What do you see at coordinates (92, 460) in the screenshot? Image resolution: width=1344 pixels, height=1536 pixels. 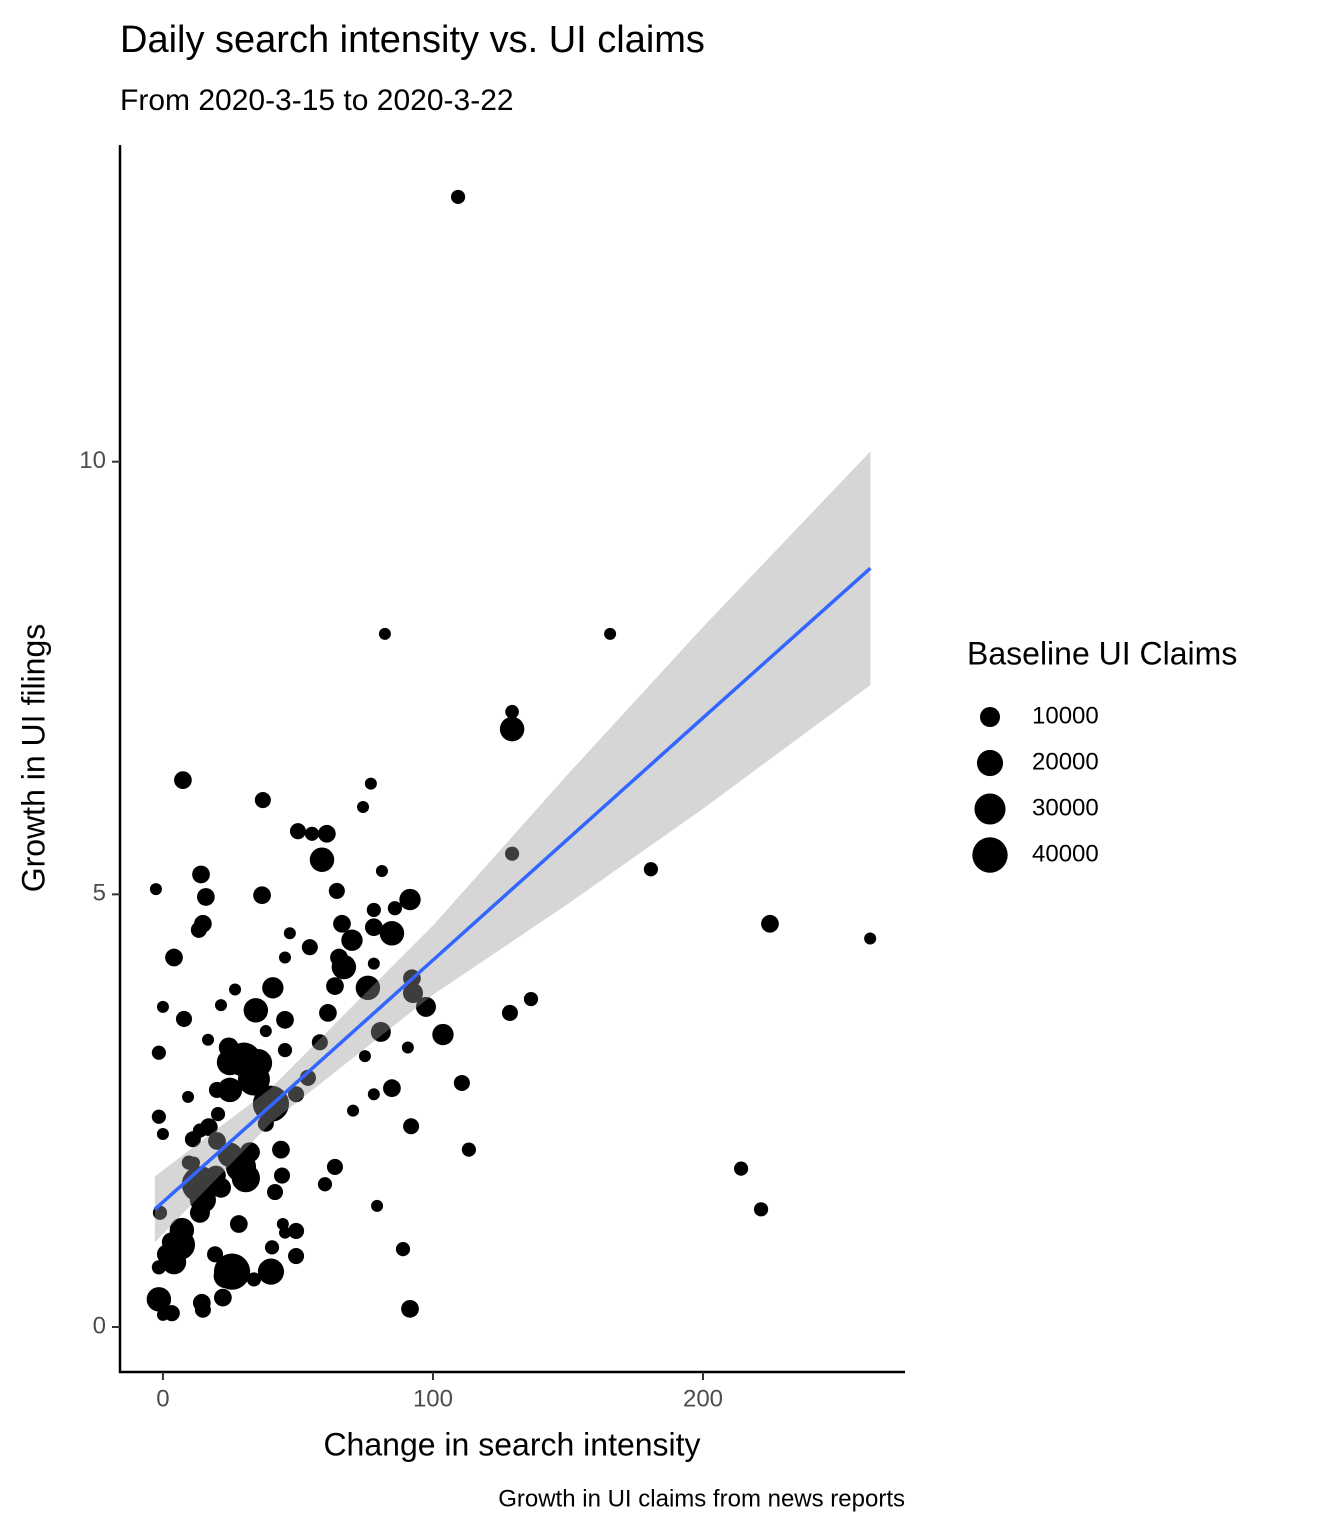 I see `y-tick-label: 10` at bounding box center [92, 460].